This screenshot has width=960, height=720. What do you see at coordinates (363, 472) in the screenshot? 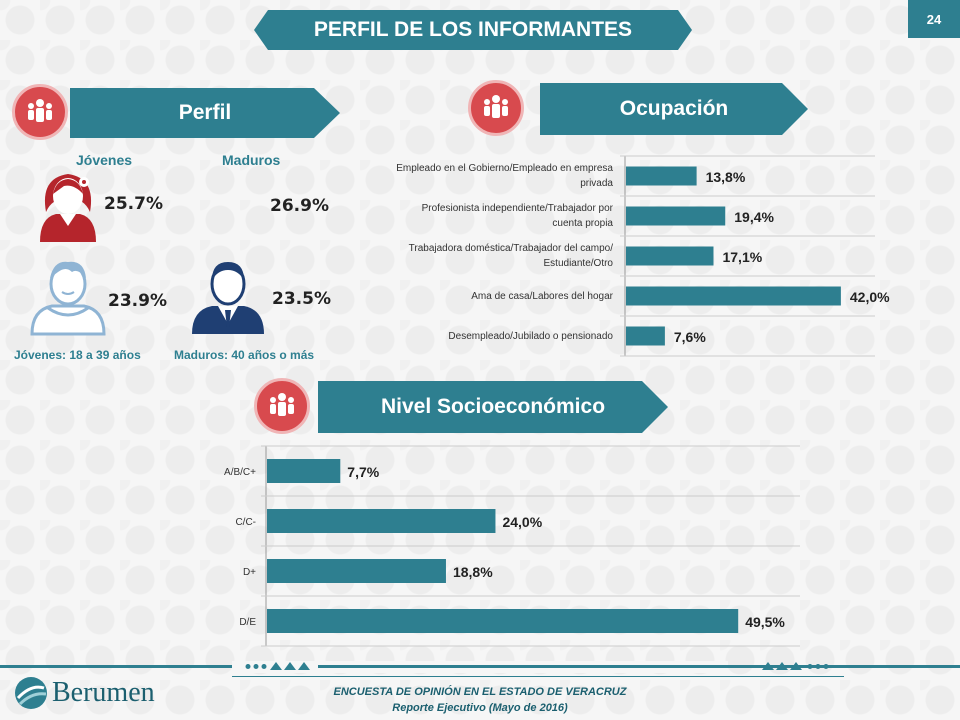
I see `data-label: 7,7%` at bounding box center [363, 472].